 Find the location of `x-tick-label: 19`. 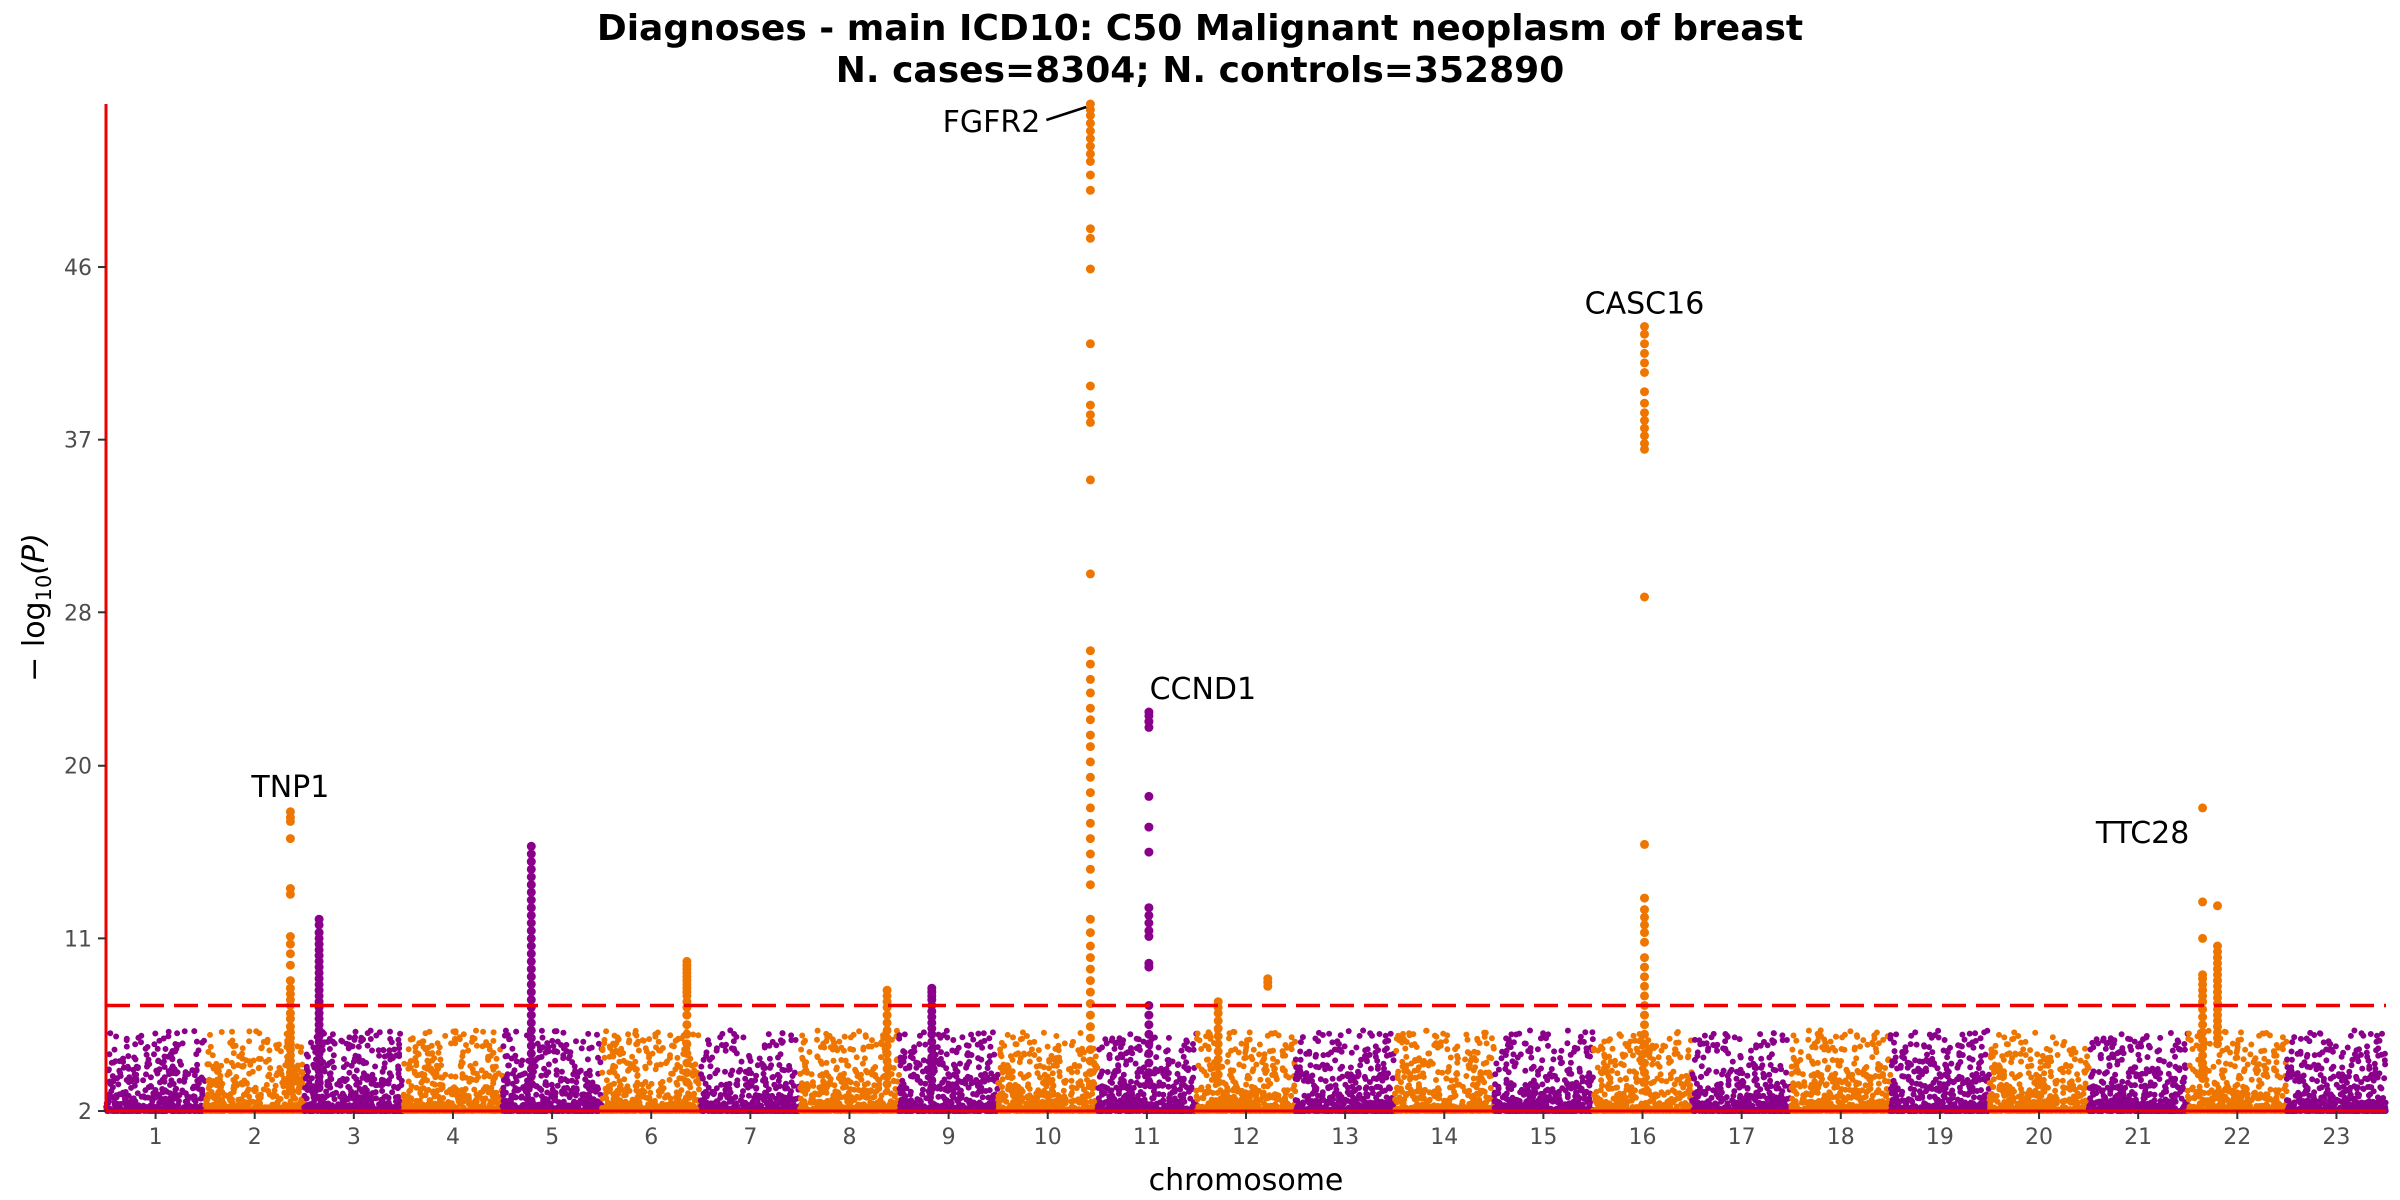

x-tick-label: 19 is located at coordinates (1940, 1137).